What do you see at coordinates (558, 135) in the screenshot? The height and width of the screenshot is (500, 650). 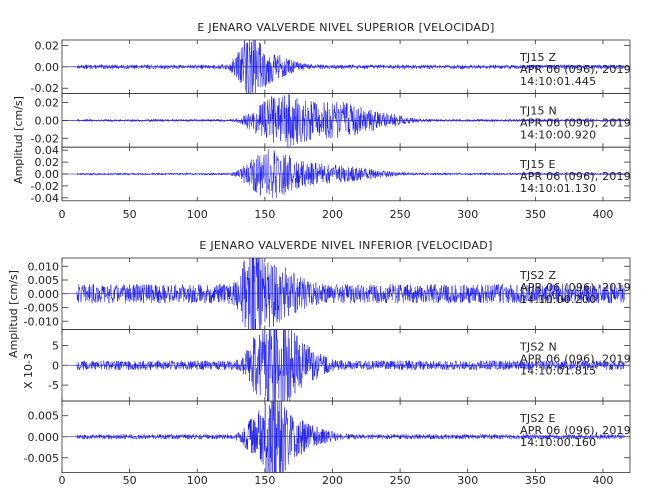 I see `time-label: 14:10:00.920` at bounding box center [558, 135].